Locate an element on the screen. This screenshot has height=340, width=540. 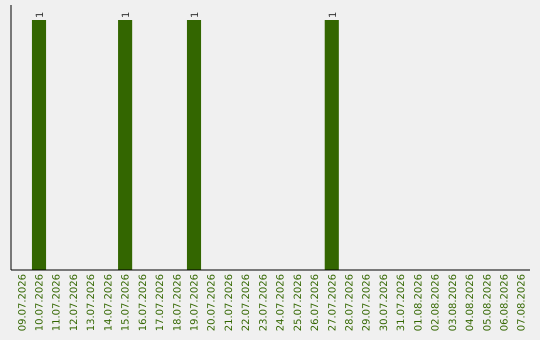
x-tick-label: 18.07.2026 is located at coordinates (178, 303).